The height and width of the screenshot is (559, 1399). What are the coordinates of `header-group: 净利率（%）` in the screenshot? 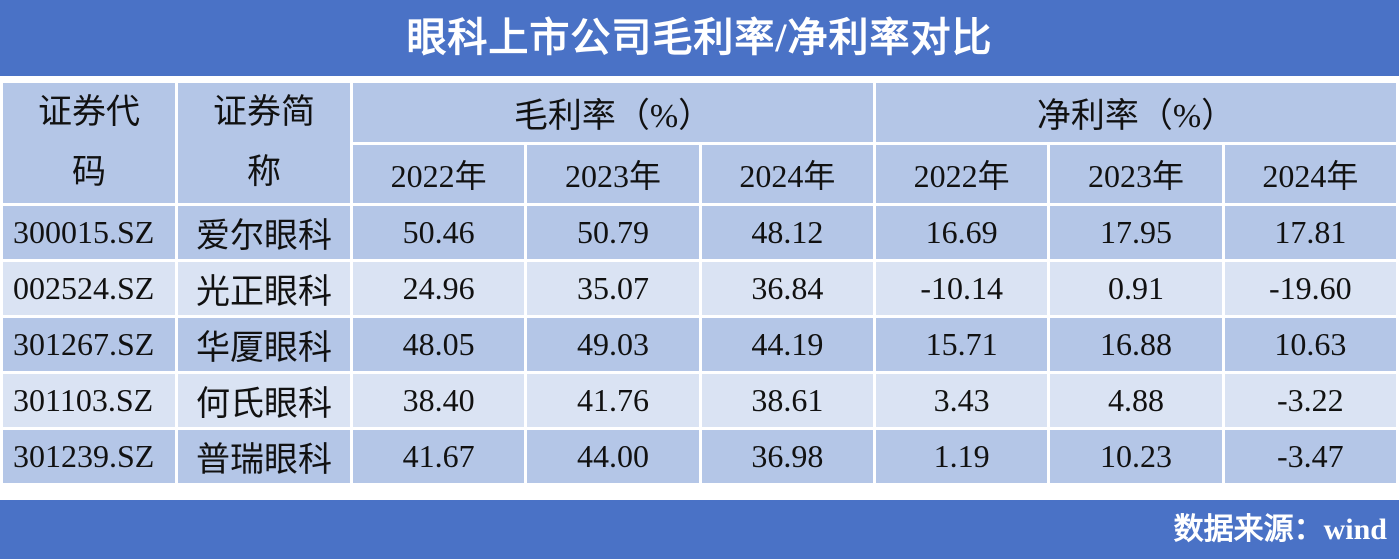 It's located at (1135, 112).